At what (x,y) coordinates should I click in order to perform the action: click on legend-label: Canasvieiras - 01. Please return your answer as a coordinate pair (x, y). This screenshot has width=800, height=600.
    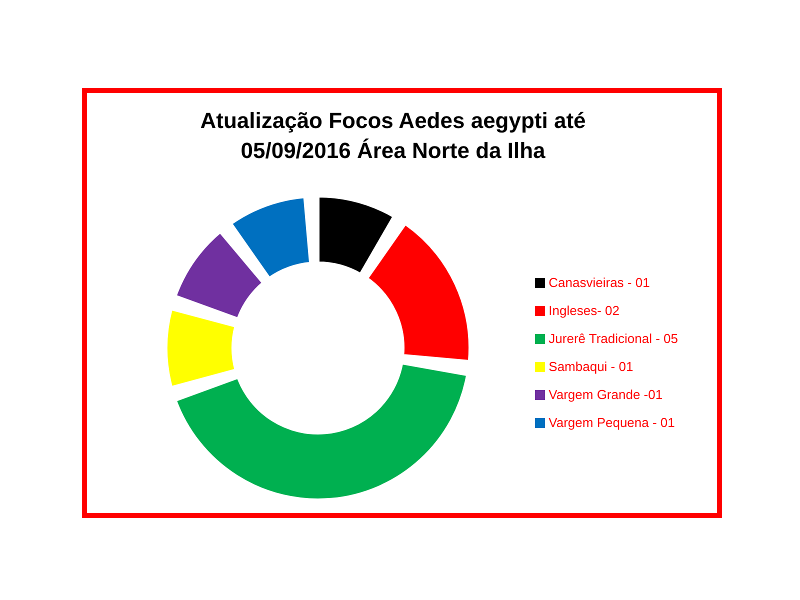
    Looking at the image, I should click on (599, 282).